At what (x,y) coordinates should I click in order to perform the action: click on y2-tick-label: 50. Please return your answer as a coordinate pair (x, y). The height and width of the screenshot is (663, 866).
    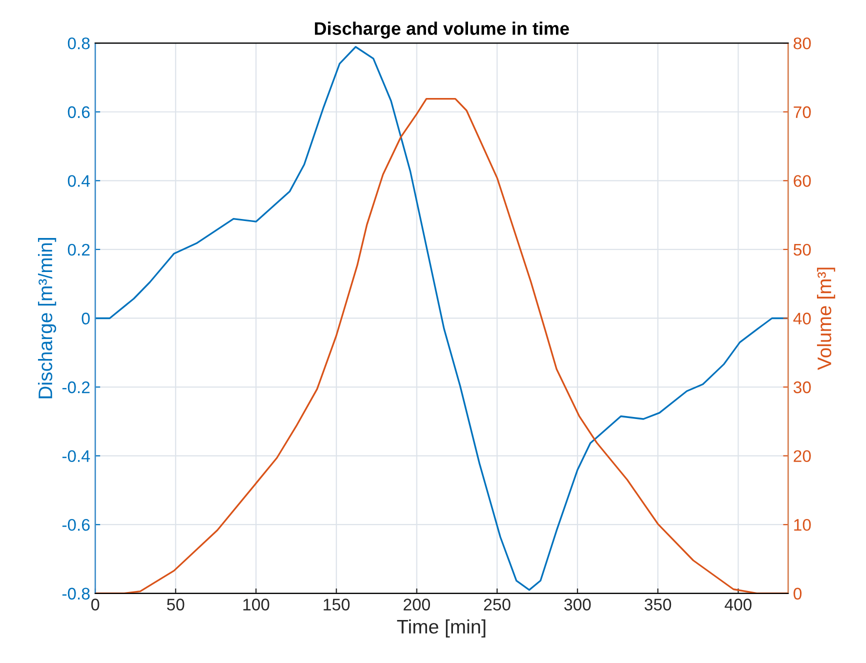
    Looking at the image, I should click on (802, 250).